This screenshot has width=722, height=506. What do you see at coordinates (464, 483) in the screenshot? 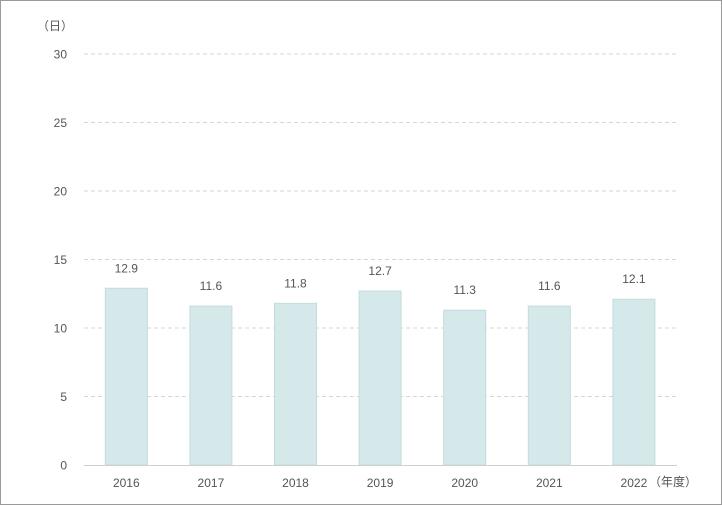
I see `x-tick-label: 2020` at bounding box center [464, 483].